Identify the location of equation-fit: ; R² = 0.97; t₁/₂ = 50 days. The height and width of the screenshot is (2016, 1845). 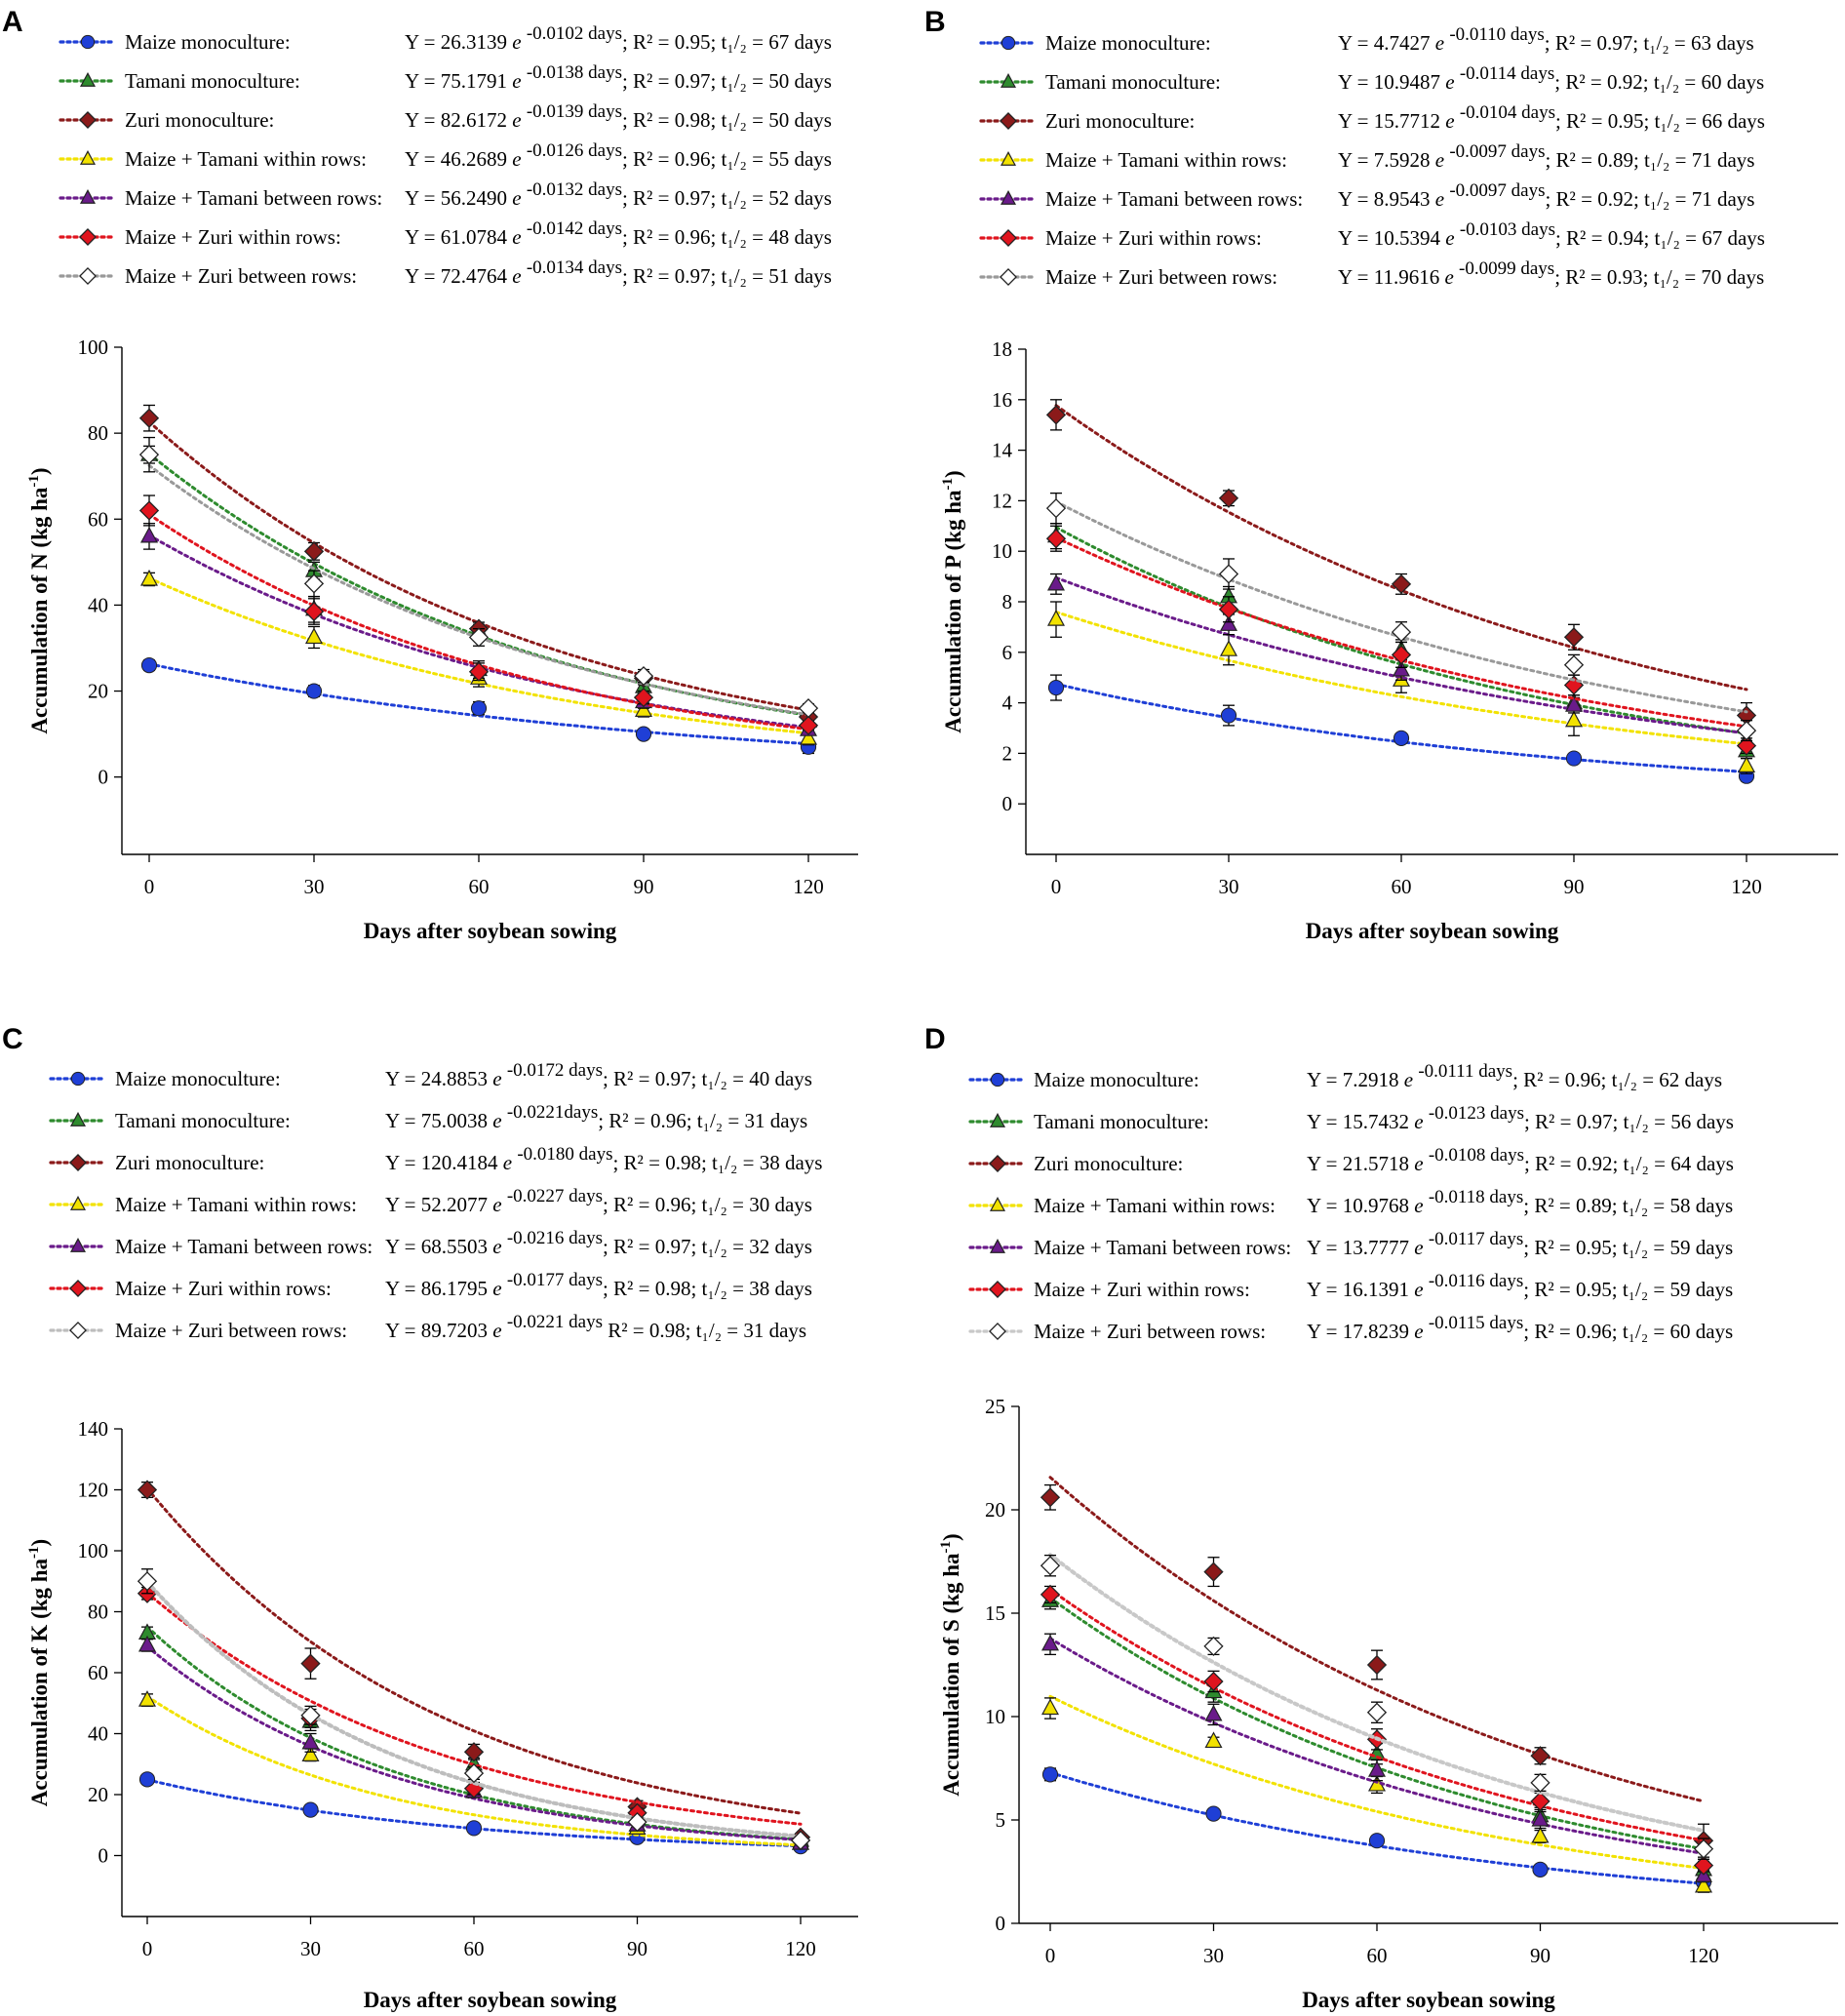
(727, 81).